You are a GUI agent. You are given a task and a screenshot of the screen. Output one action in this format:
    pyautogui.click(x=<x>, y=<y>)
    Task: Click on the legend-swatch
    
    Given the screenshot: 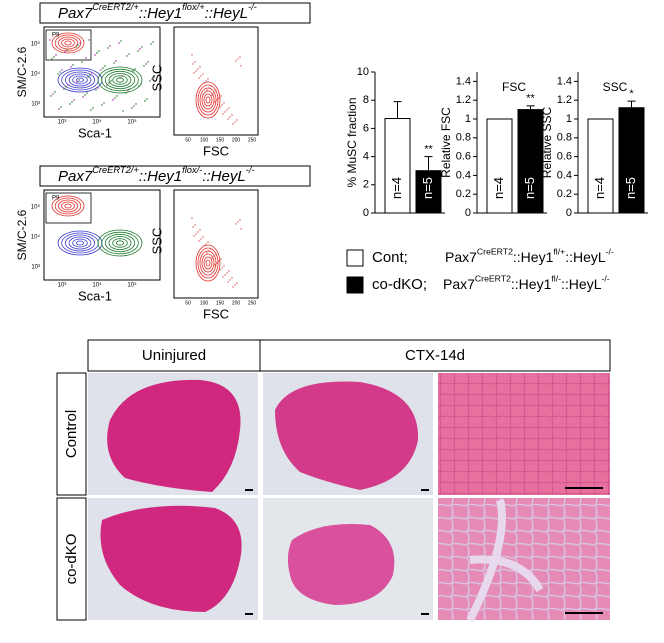 What is the action you would take?
    pyautogui.click(x=355, y=285)
    